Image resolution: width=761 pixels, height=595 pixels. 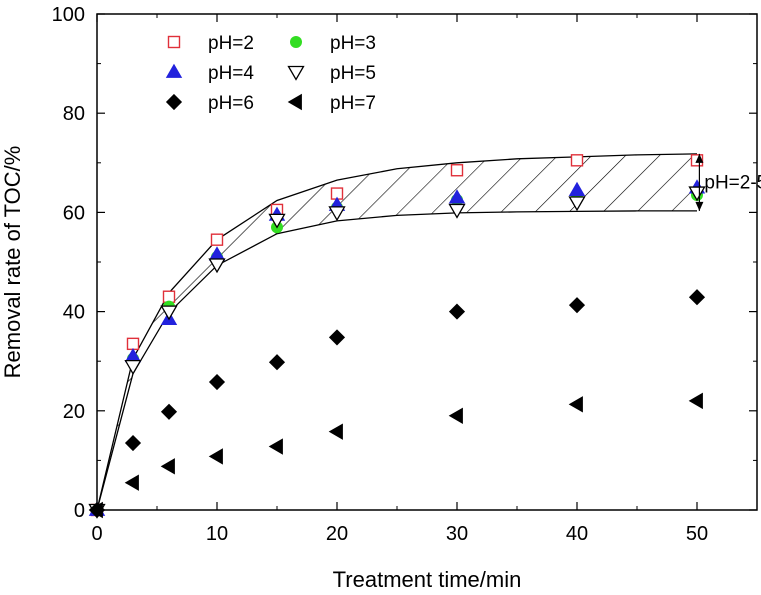 What do you see at coordinates (697, 534) in the screenshot?
I see `x-tick-label: 50` at bounding box center [697, 534].